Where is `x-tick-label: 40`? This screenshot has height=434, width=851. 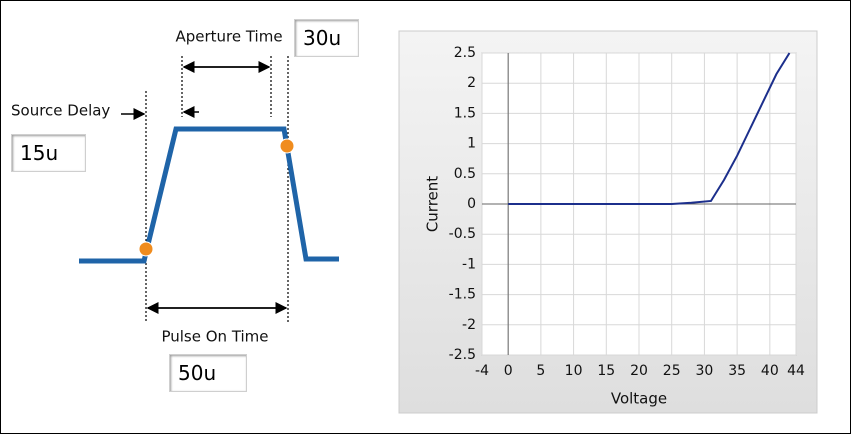
x-tick-label: 40 is located at coordinates (770, 371).